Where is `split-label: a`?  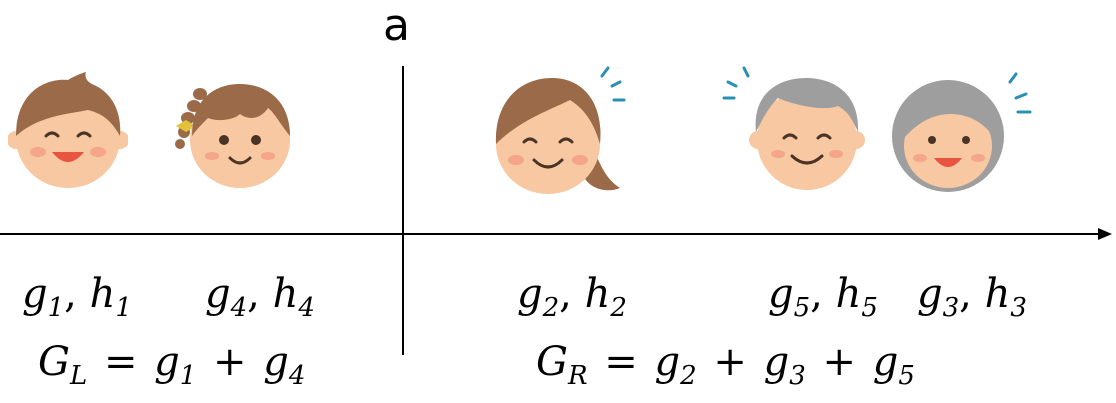 split-label: a is located at coordinates (396, 25).